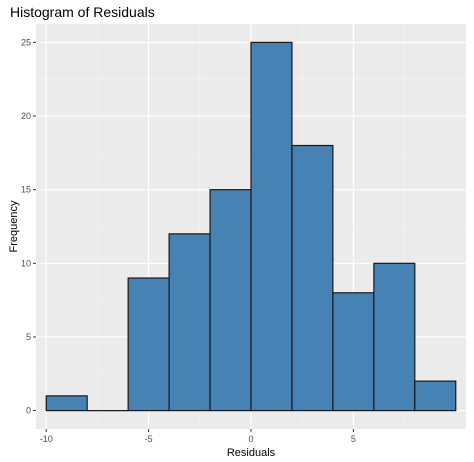 The image size is (474, 462). What do you see at coordinates (353, 439) in the screenshot?
I see `x-tick-label: 5` at bounding box center [353, 439].